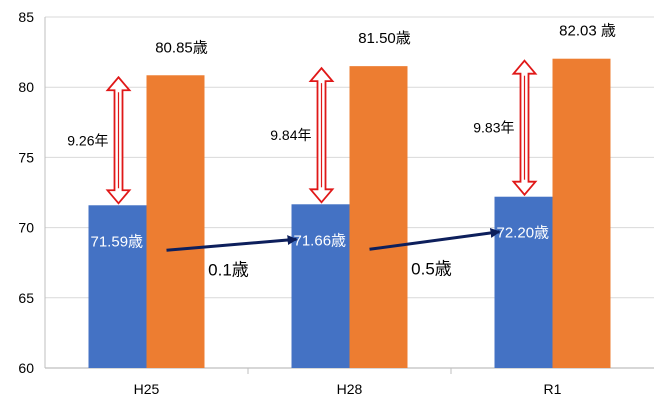 This screenshot has width=654, height=396. I want to click on gap-label: 9.83年, so click(493, 128).